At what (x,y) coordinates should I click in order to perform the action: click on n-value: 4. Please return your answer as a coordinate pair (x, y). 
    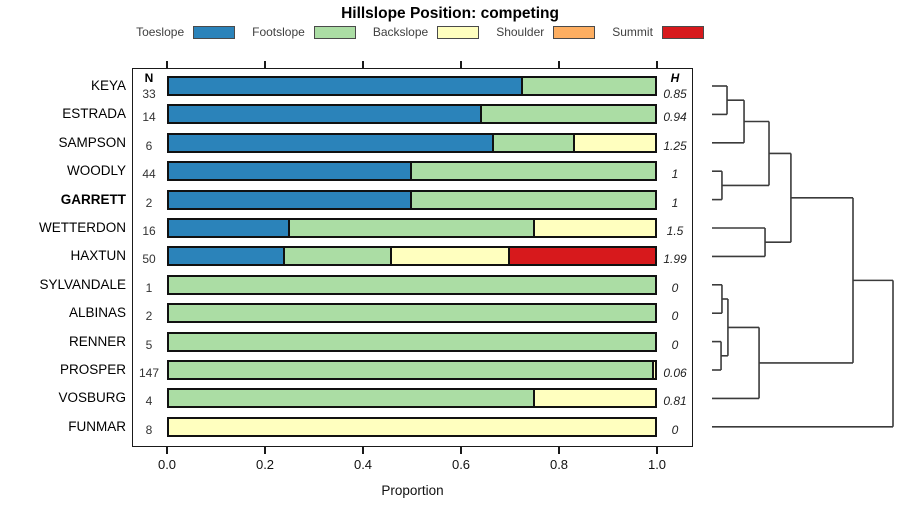
    Looking at the image, I should click on (149, 401).